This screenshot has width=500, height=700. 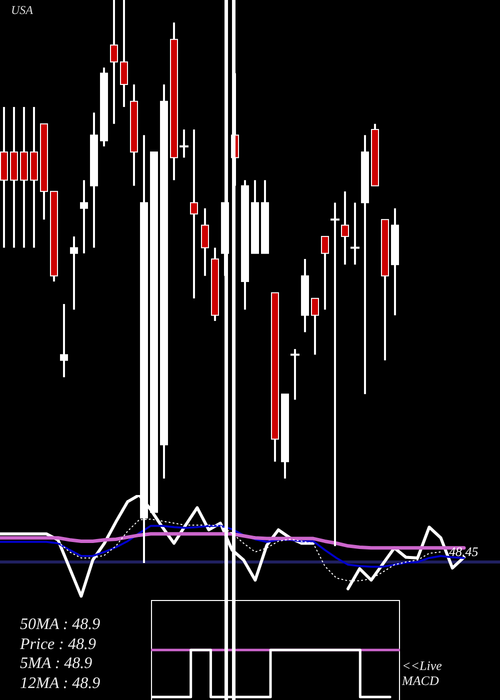 What do you see at coordinates (422, 673) in the screenshot?
I see `text: <<Live MACD` at bounding box center [422, 673].